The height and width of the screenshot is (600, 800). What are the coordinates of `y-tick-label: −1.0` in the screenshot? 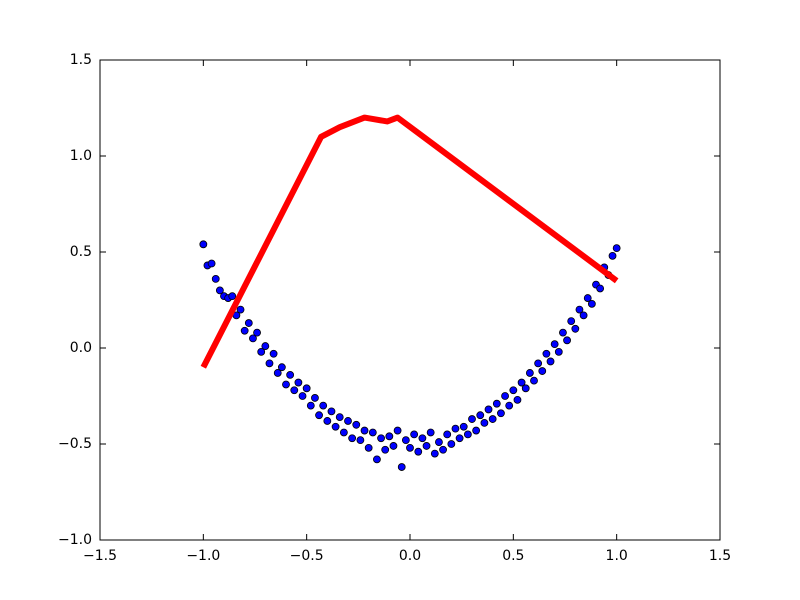 It's located at (75, 540).